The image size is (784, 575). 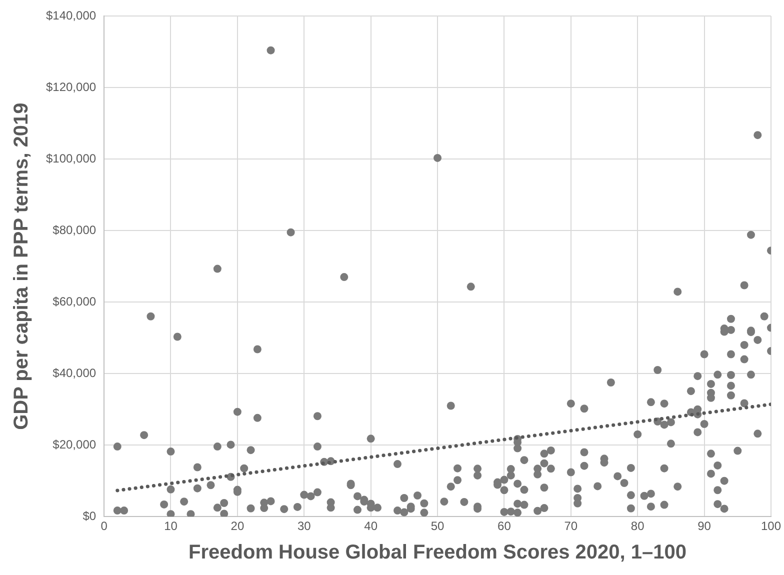 What do you see at coordinates (71, 87) in the screenshot?
I see `y-tick-label: $120,000` at bounding box center [71, 87].